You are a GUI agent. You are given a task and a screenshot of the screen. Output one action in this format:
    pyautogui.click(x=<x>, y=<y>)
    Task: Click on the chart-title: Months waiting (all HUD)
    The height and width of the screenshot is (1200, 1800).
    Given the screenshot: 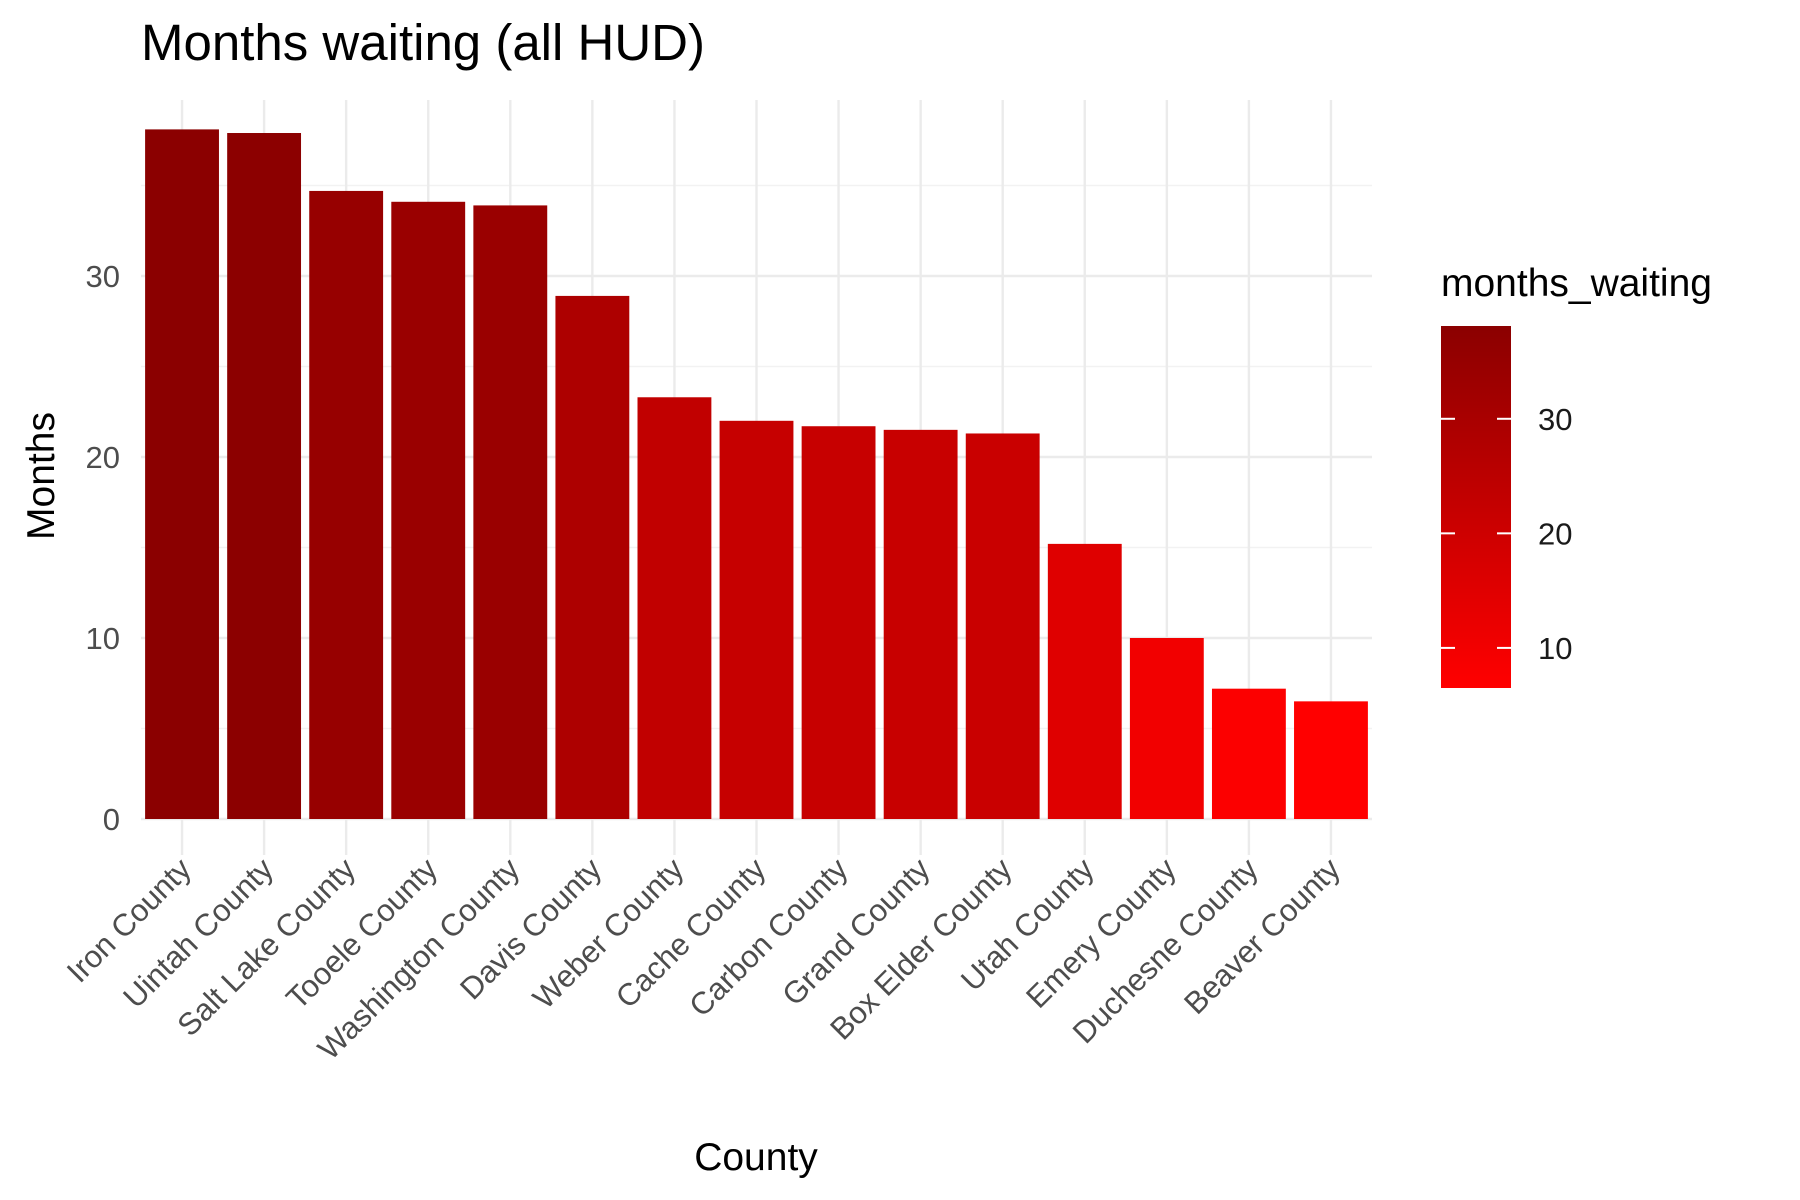 What is the action you would take?
    pyautogui.click(x=423, y=42)
    